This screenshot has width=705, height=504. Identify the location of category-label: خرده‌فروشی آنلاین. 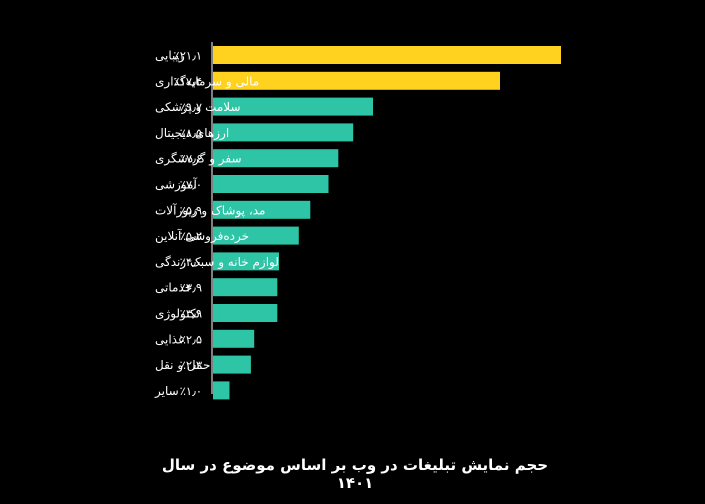
(202, 236).